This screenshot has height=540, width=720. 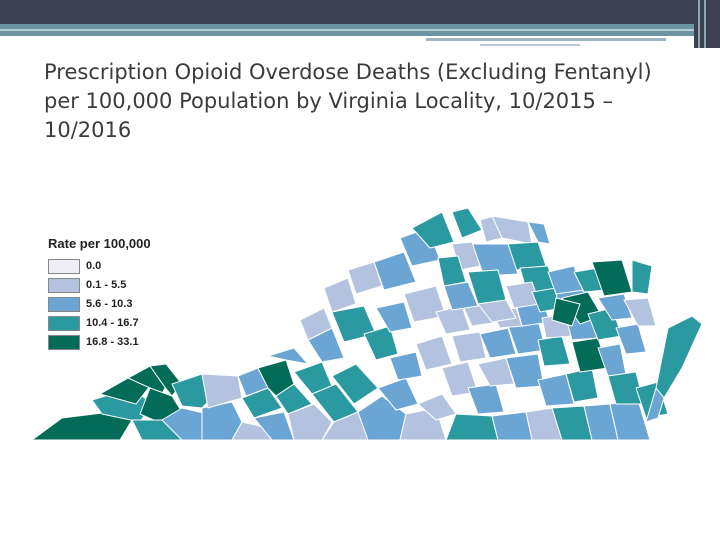 What do you see at coordinates (360, 12) in the screenshot?
I see `slide-header-bar` at bounding box center [360, 12].